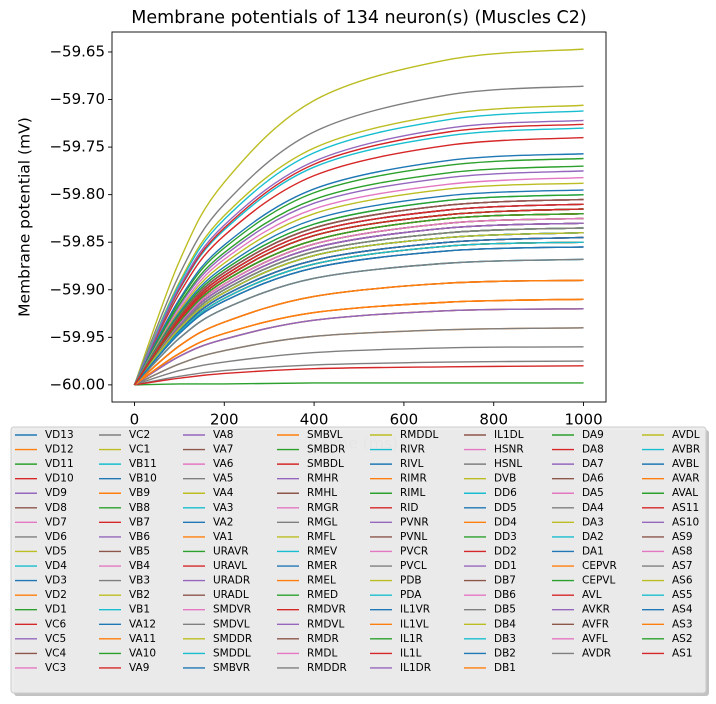 The image size is (716, 704). Describe the element at coordinates (56, 624) in the screenshot. I see `legend-label: VC6` at that location.